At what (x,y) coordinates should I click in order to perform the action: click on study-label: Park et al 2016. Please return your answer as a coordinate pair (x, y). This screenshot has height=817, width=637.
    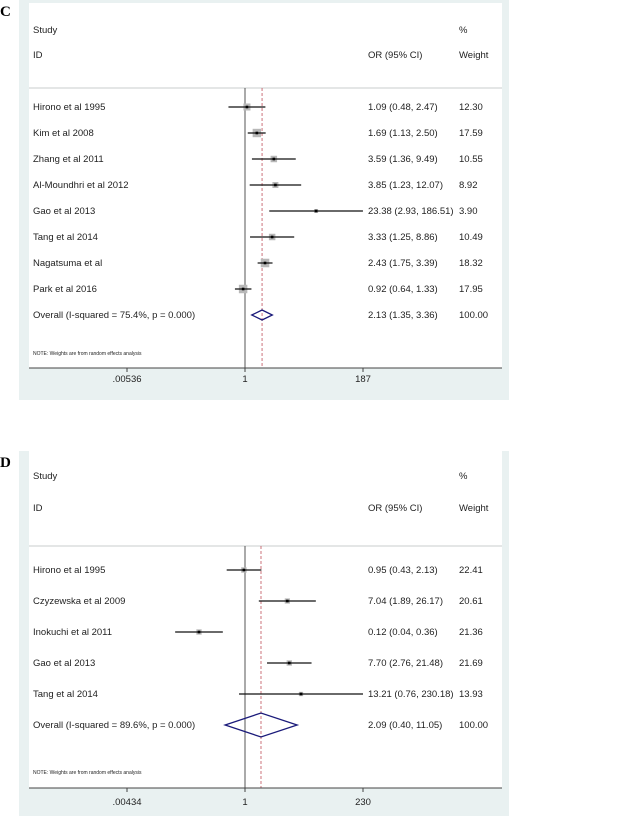
    Looking at the image, I should click on (65, 289).